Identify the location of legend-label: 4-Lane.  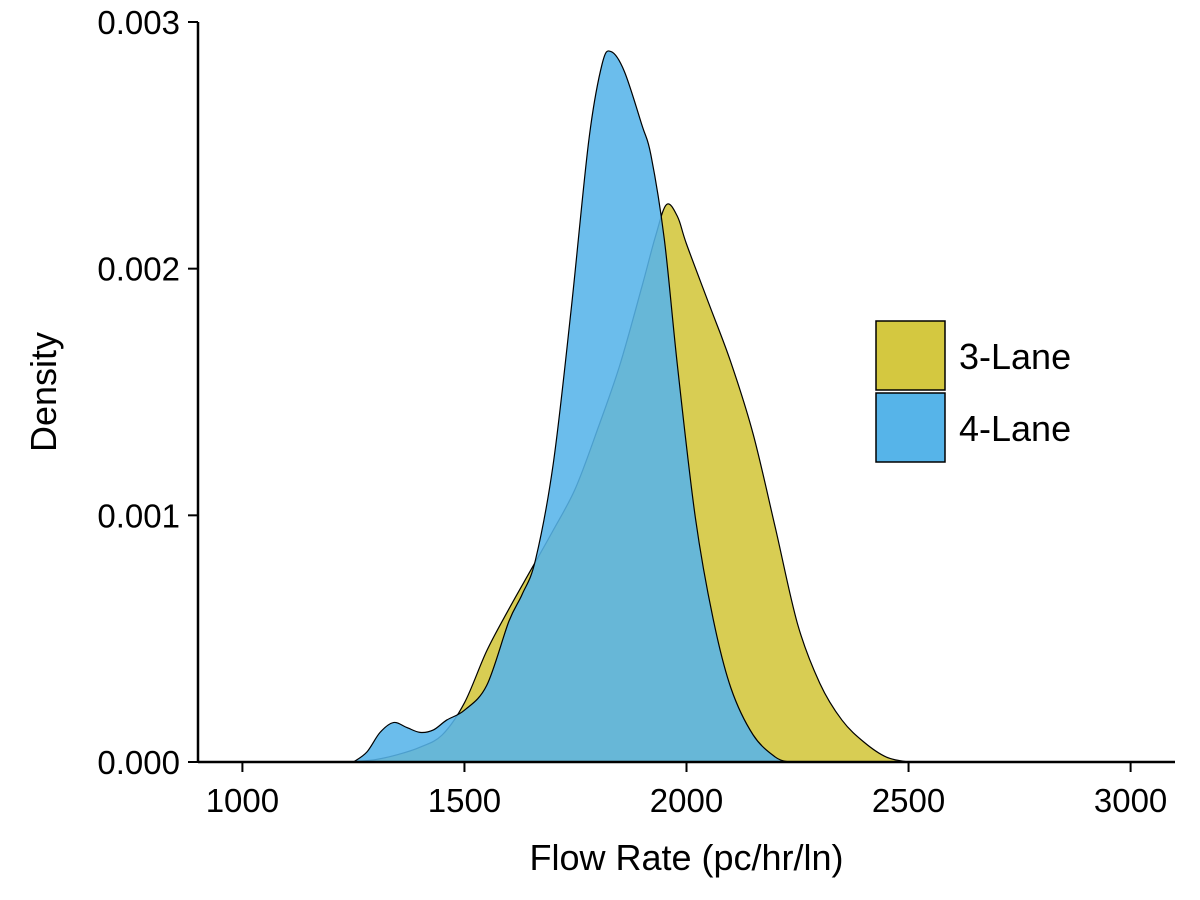
(1015, 428).